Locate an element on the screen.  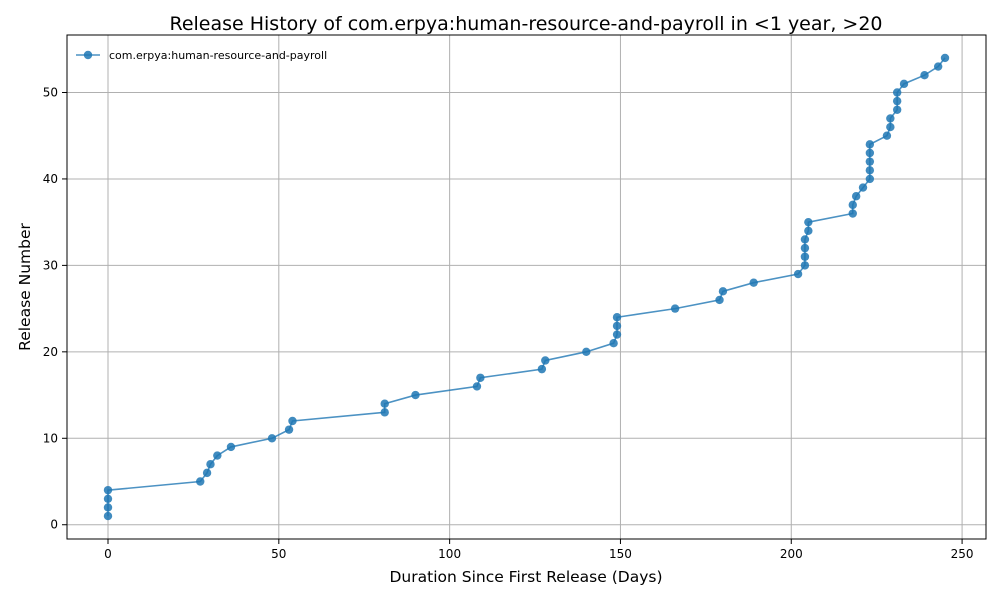
x-axis-ticks: 0 50 100 150 200 250 is located at coordinates (539, 550).